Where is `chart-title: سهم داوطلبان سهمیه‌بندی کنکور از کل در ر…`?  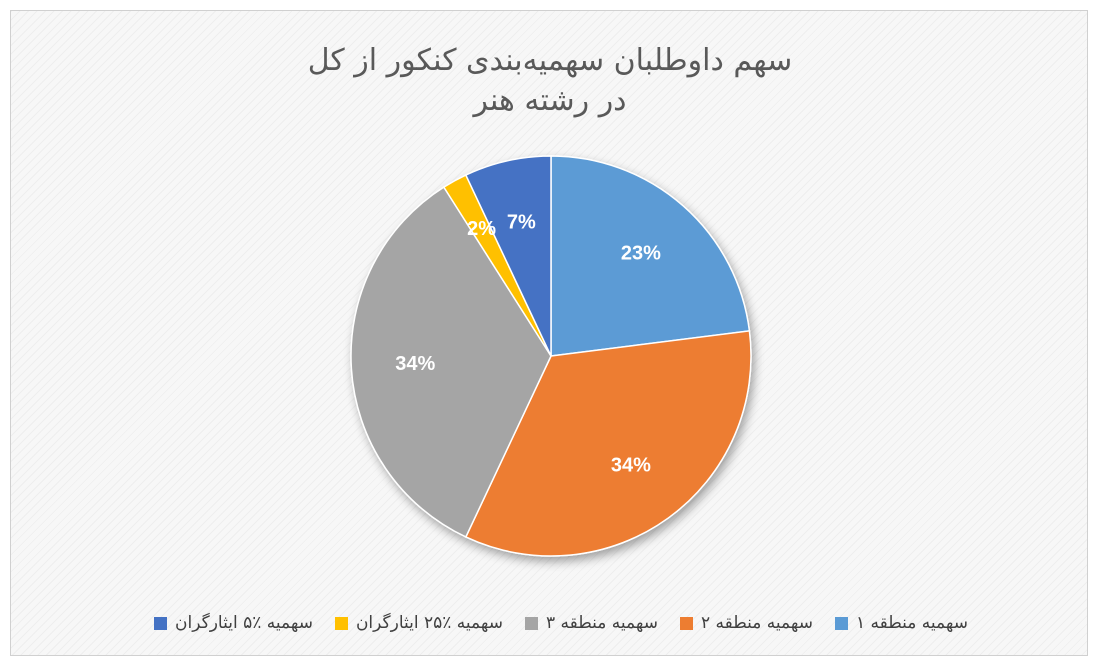 chart-title: سهم داوطلبان سهمیه‌بندی کنکور از کل در ر… is located at coordinates (550, 81).